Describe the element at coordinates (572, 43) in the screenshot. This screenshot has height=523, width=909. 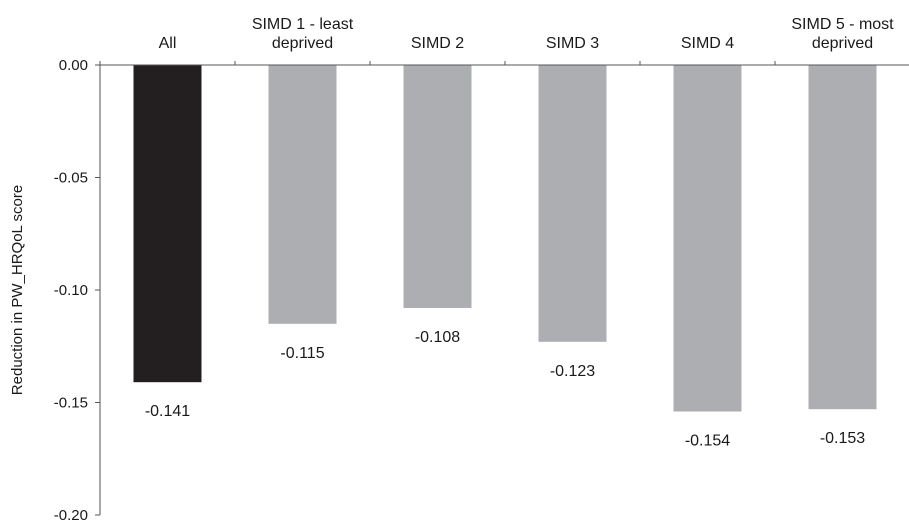
I see `category-label-3: SIMD 3` at that location.